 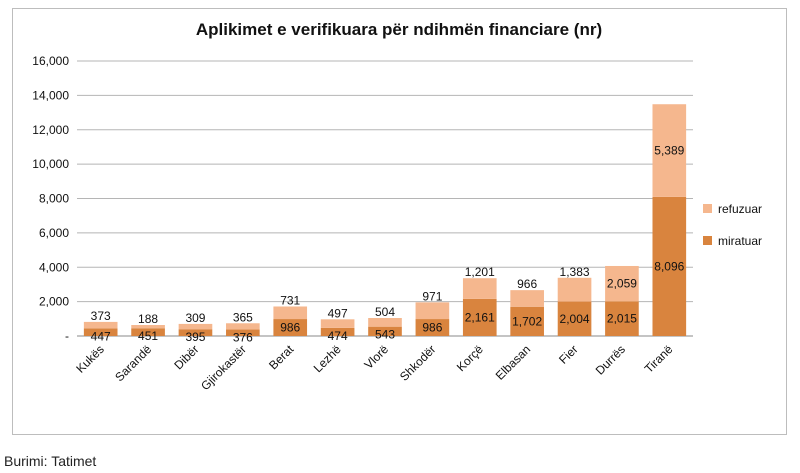 I want to click on data-label-refuzuar: 5,389, so click(x=669, y=151).